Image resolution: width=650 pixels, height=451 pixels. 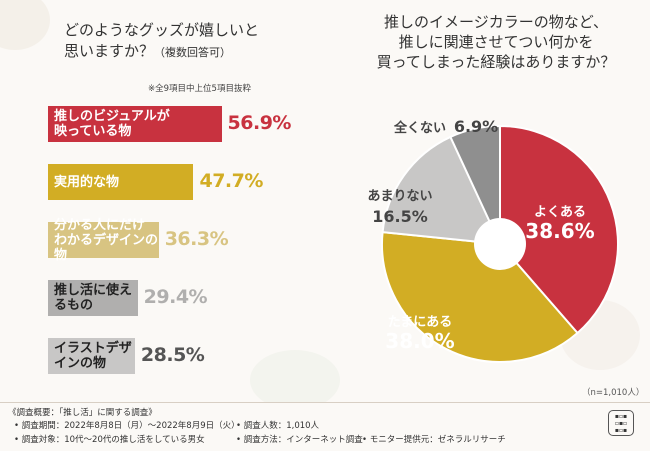 I want to click on pie-slice-value: 38.0%, so click(x=419, y=341).